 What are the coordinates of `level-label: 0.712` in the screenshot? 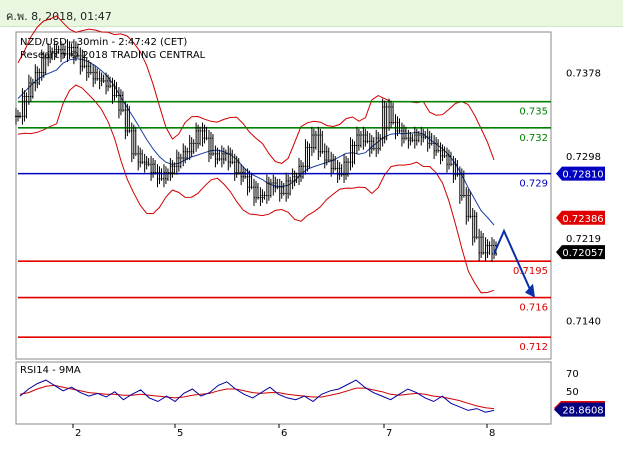 It's located at (533, 347).